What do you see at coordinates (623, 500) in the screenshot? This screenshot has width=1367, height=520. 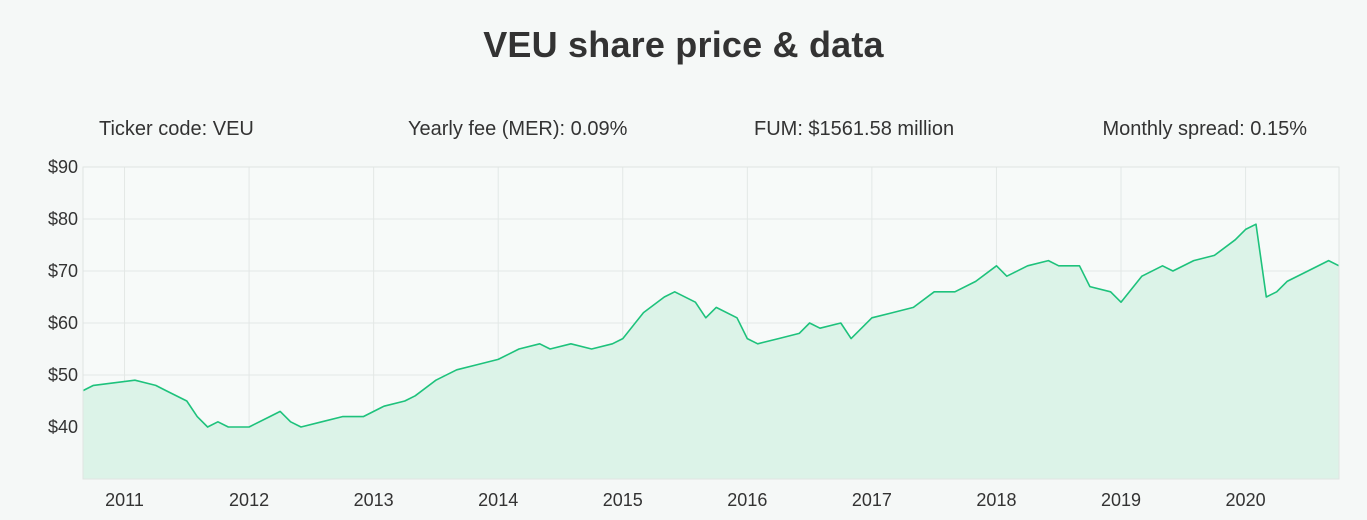 I see `x-tick-label: 2015` at bounding box center [623, 500].